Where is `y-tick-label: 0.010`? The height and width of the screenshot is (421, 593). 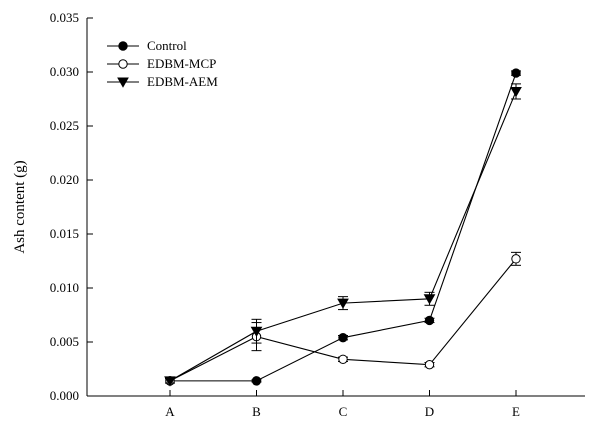 y-tick-label: 0.010 is located at coordinates (64, 287).